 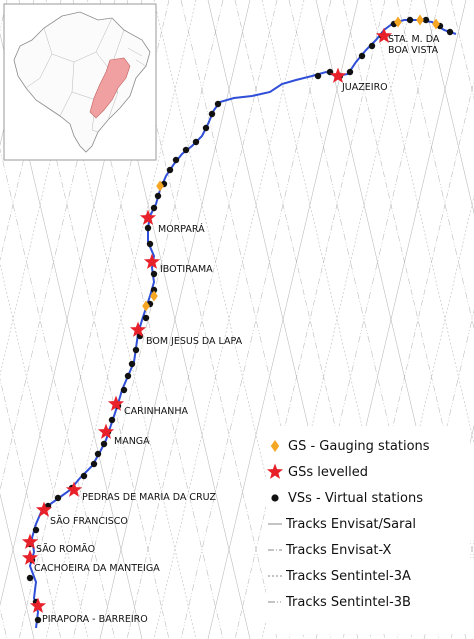 I want to click on legend-item-track-dashdotdot: Tracks Sentintel-3B, so click(x=339, y=602).